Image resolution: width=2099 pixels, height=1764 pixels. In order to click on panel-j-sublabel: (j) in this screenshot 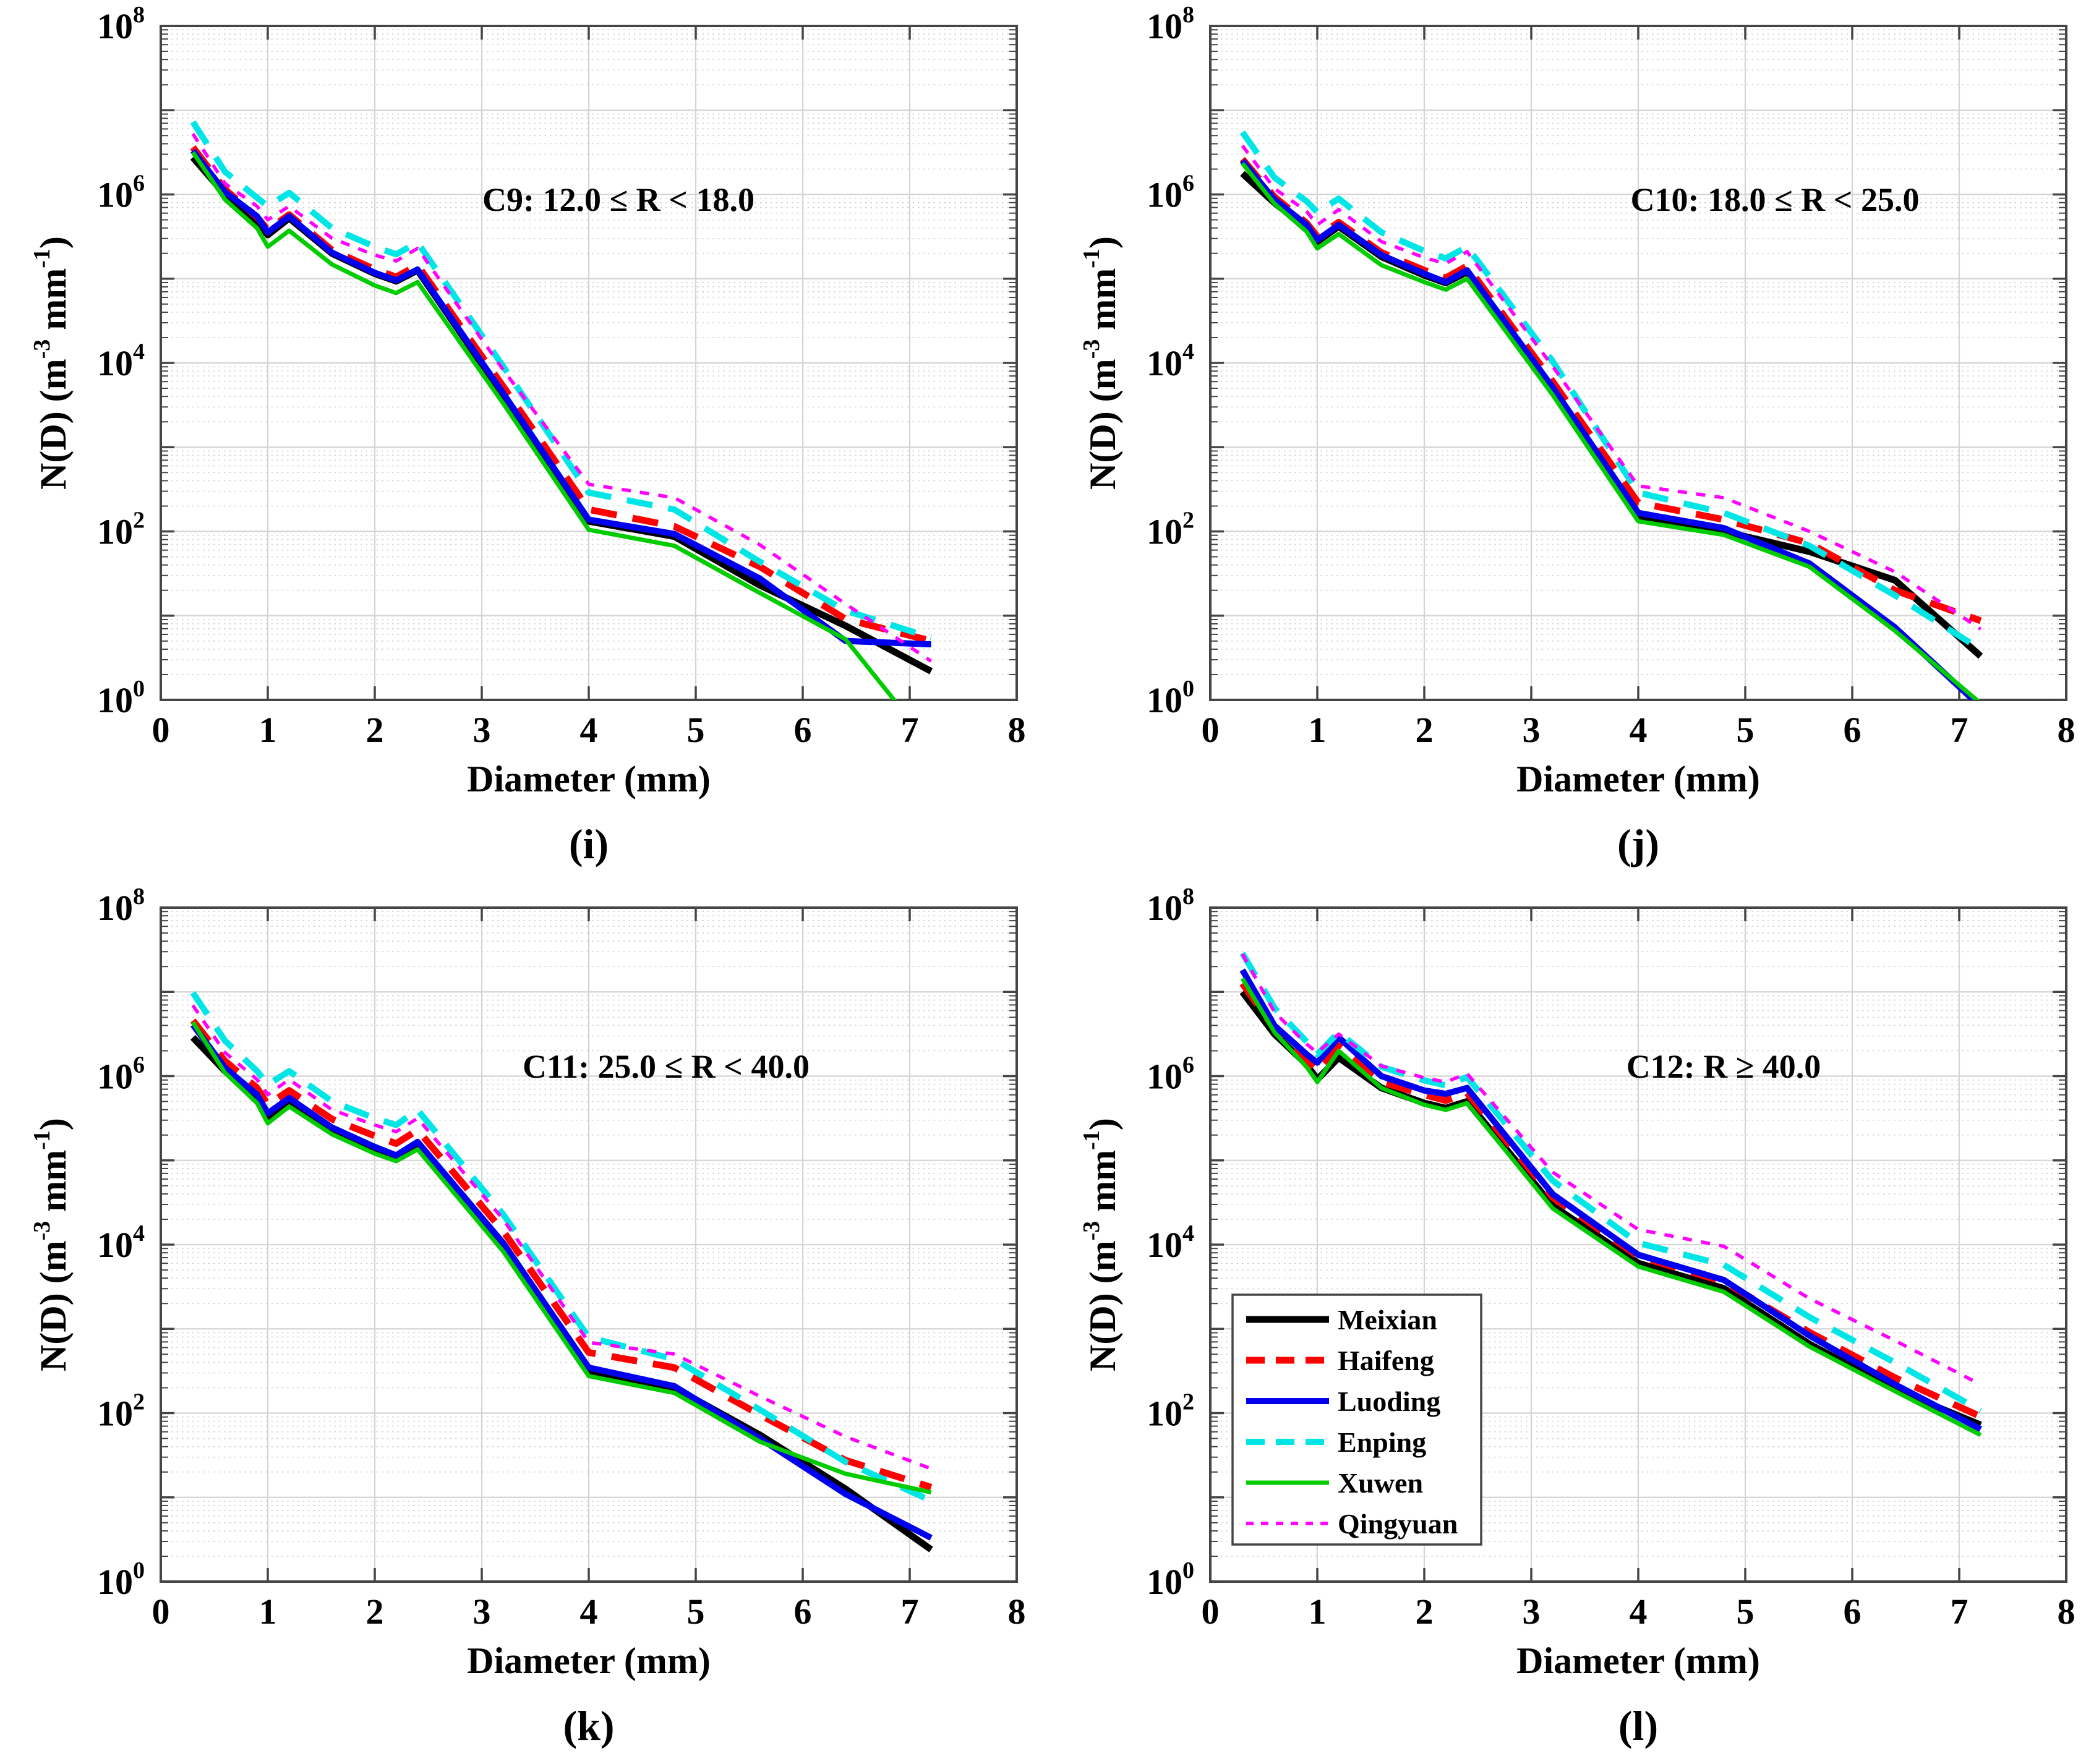, I will do `click(1638, 844)`.